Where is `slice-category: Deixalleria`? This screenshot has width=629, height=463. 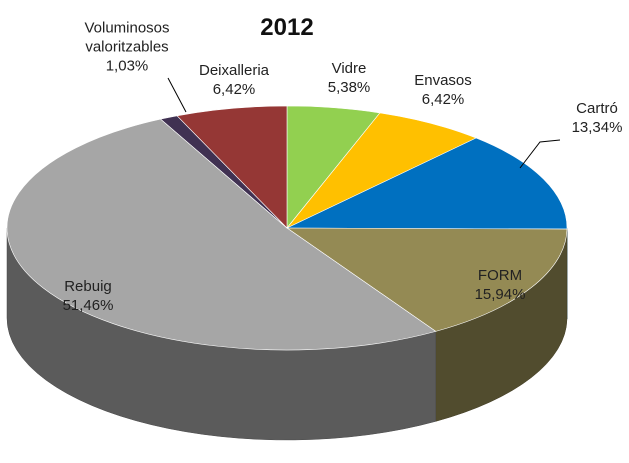
slice-category: Deixalleria is located at coordinates (234, 70).